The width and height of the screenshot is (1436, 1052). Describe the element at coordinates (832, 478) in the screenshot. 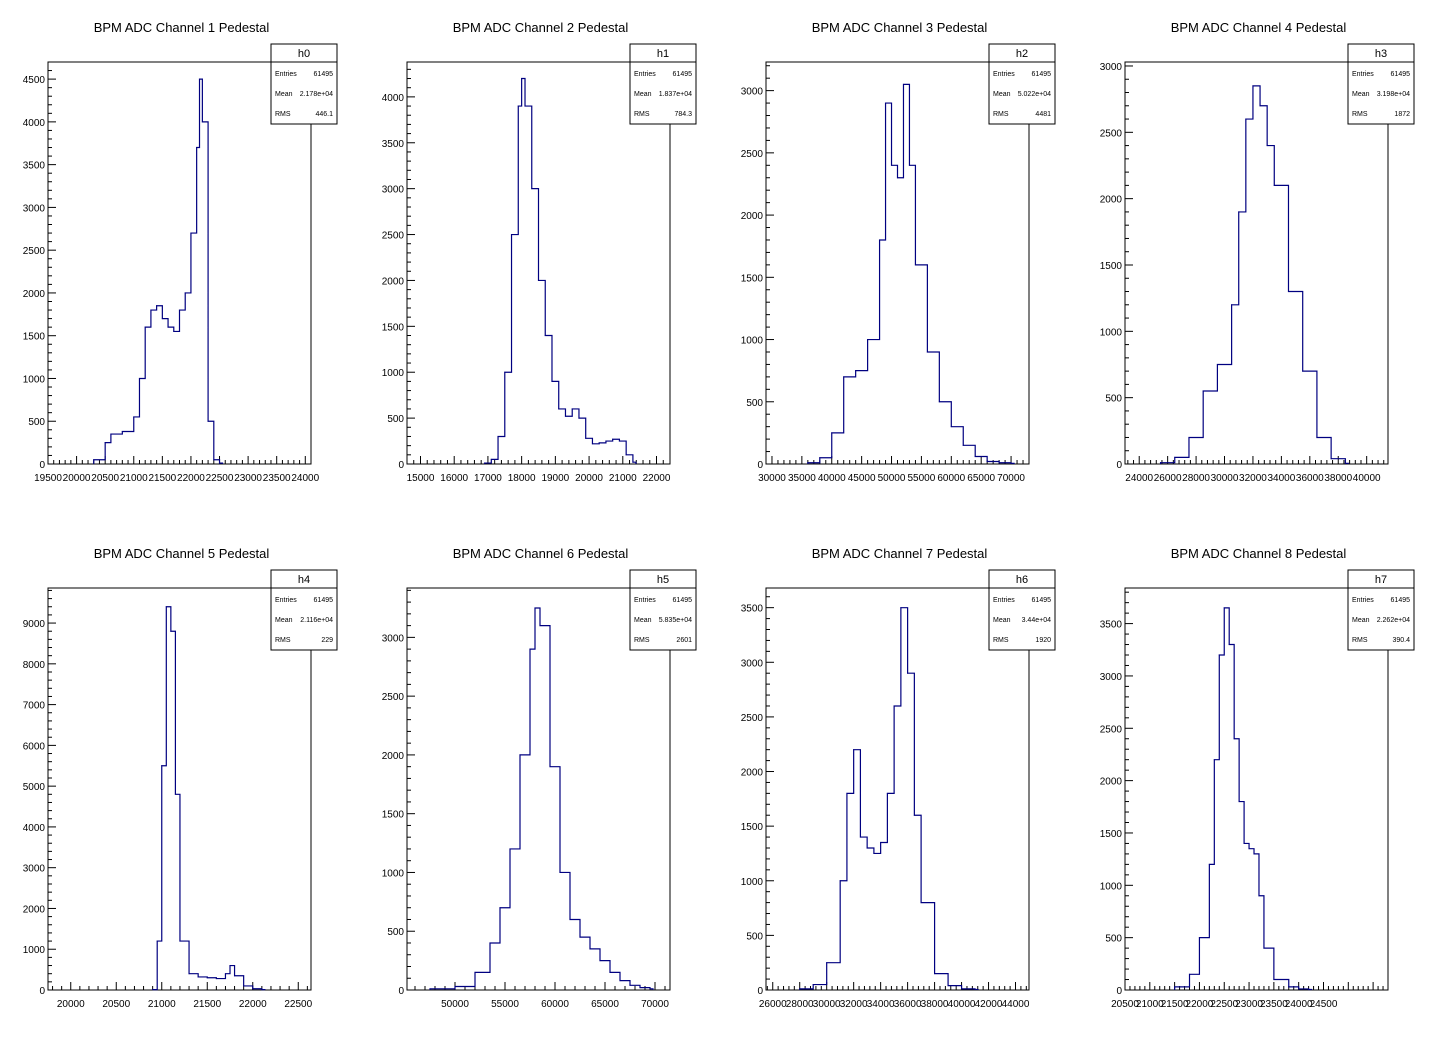

I see `x-tick-label: 40000` at that location.